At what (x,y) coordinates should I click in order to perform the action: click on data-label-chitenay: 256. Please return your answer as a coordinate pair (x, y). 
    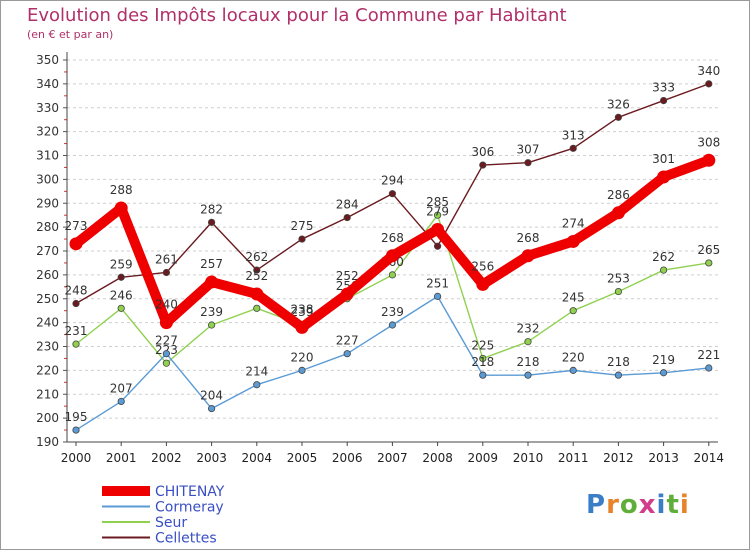
    Looking at the image, I should click on (482, 266).